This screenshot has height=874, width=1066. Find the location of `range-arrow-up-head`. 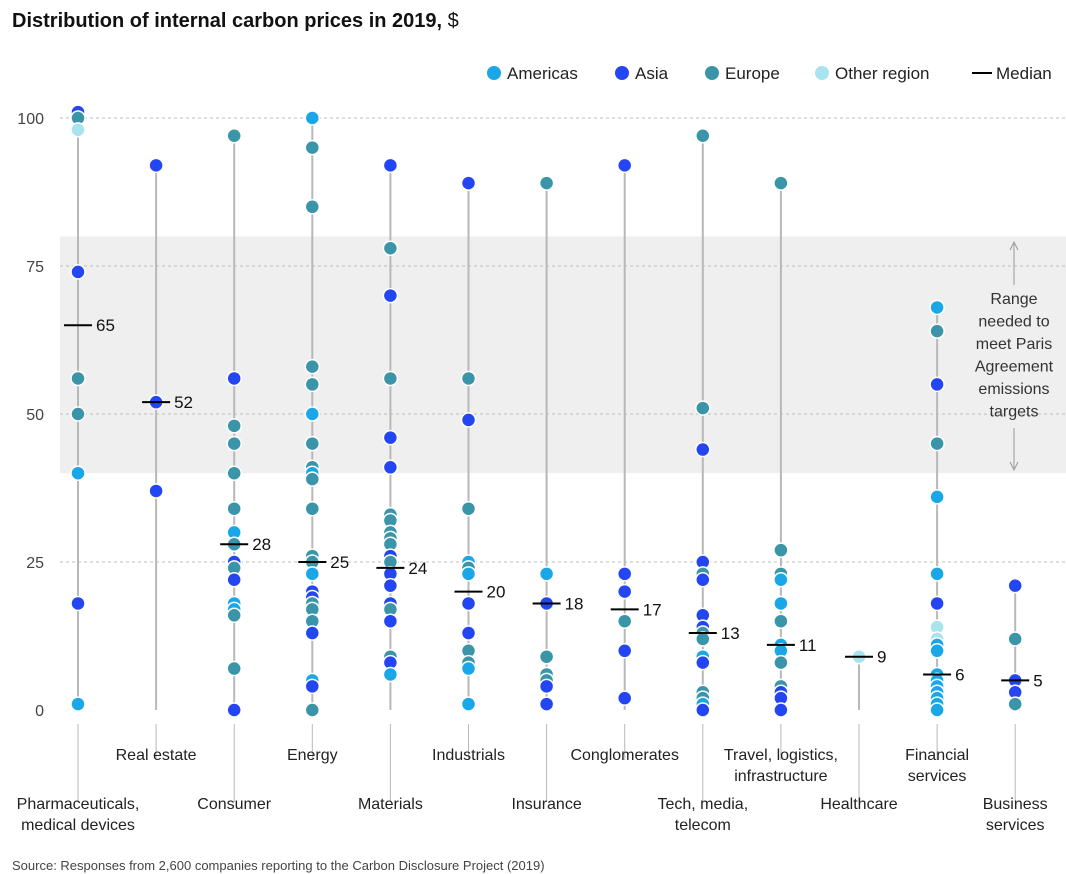

range-arrow-up-head is located at coordinates (1014, 245).